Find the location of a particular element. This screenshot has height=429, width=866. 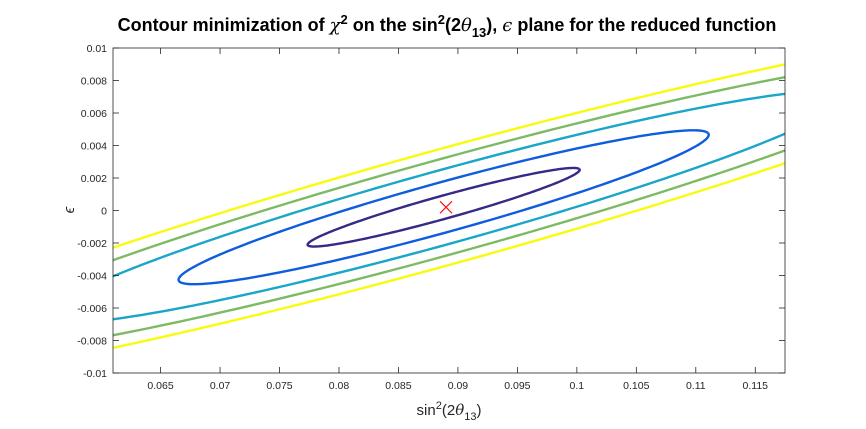

y-axis-label: ϵ is located at coordinates (69, 209).